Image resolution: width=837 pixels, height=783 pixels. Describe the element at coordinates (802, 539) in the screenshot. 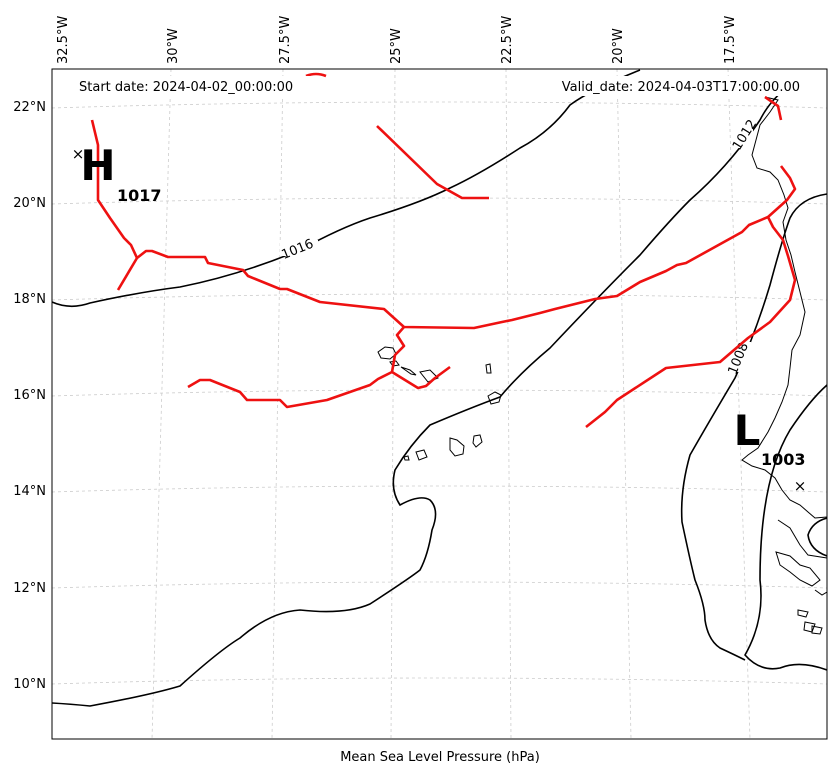

I see `senegal-coast` at that location.